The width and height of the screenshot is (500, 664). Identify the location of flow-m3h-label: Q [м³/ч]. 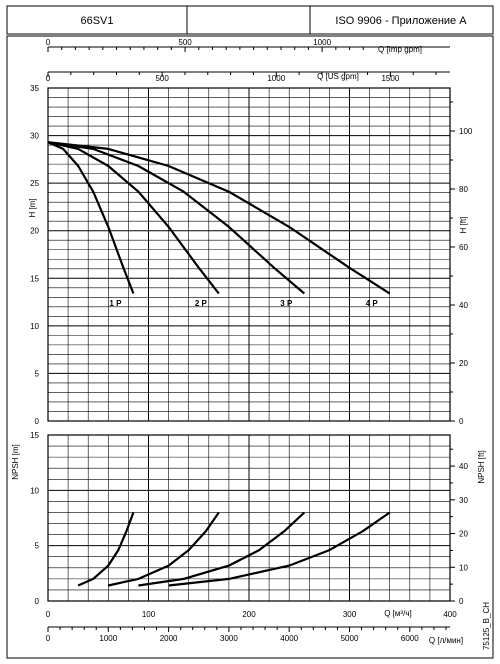
(397, 613).